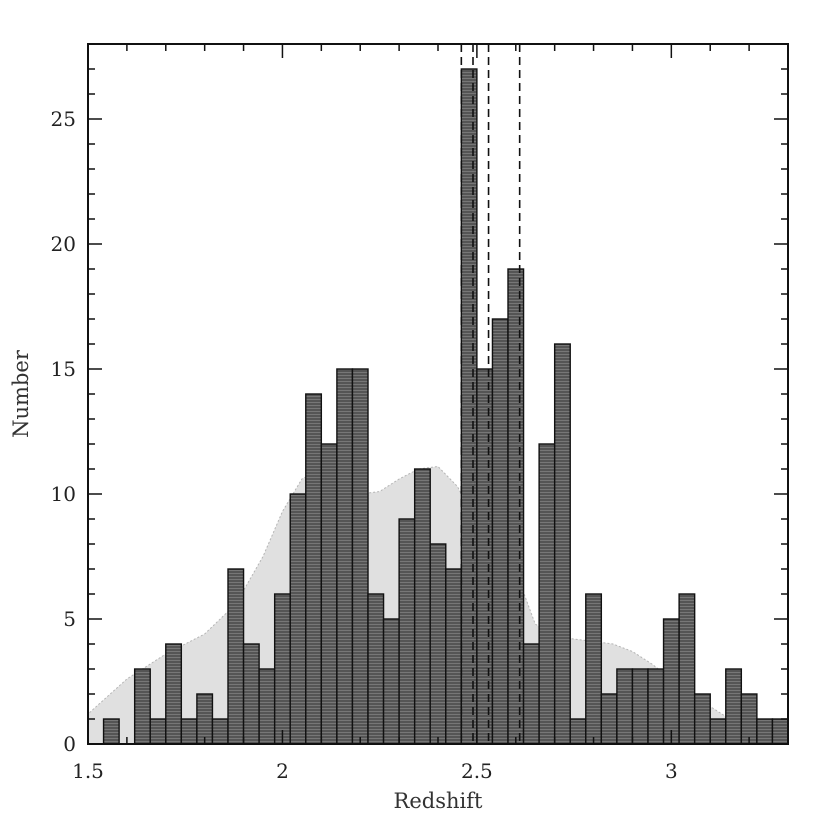 The width and height of the screenshot is (830, 832). I want to click on y-tick-label: 10, so click(63, 494).